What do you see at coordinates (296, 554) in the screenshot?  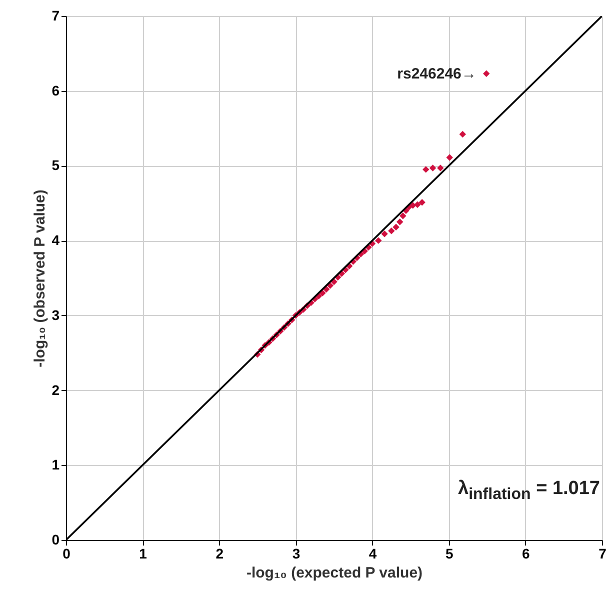 I see `x-tick-label: 3` at bounding box center [296, 554].